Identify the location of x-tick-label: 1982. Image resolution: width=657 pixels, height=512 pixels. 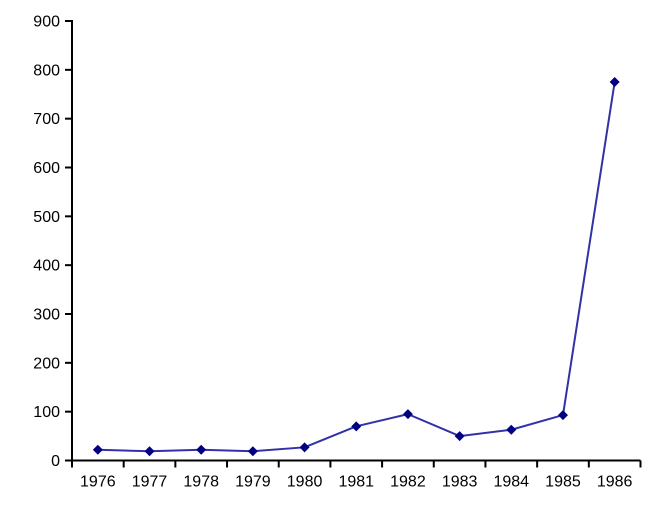
(408, 482).